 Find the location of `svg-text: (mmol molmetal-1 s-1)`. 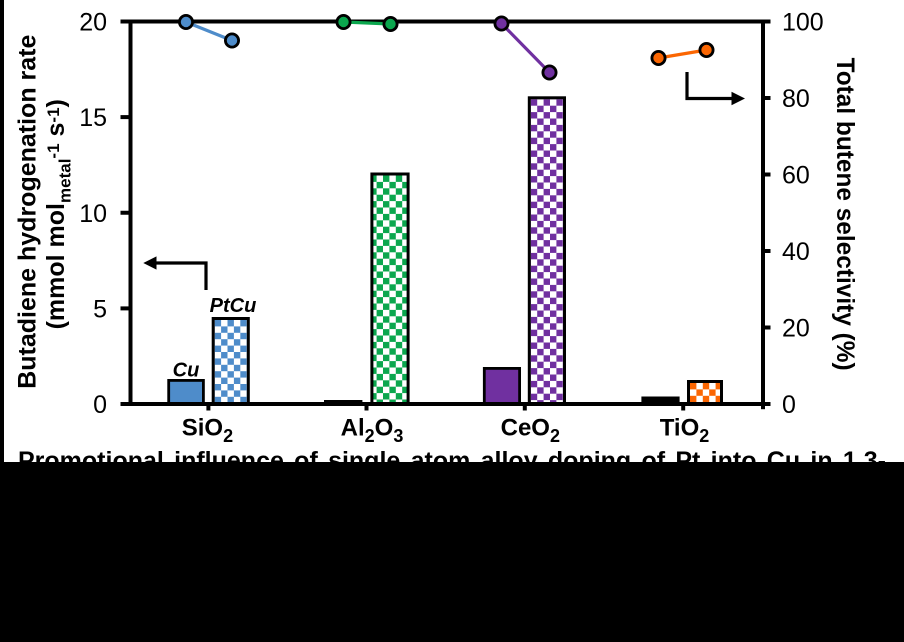

svg-text: (mmol molmetal-1 s-1) is located at coordinates (58, 214).